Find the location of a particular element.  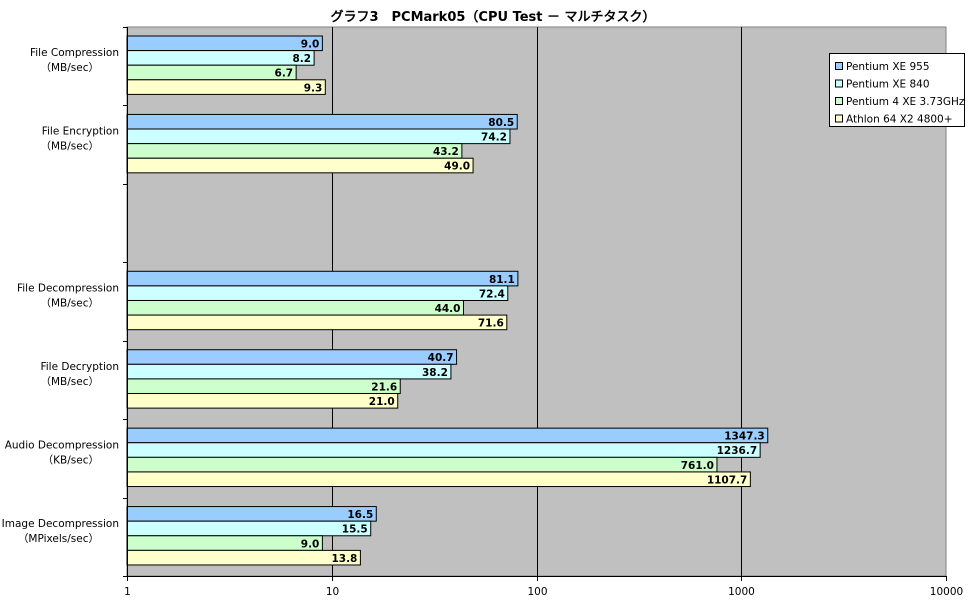

data-label: 1236.7 is located at coordinates (737, 451).